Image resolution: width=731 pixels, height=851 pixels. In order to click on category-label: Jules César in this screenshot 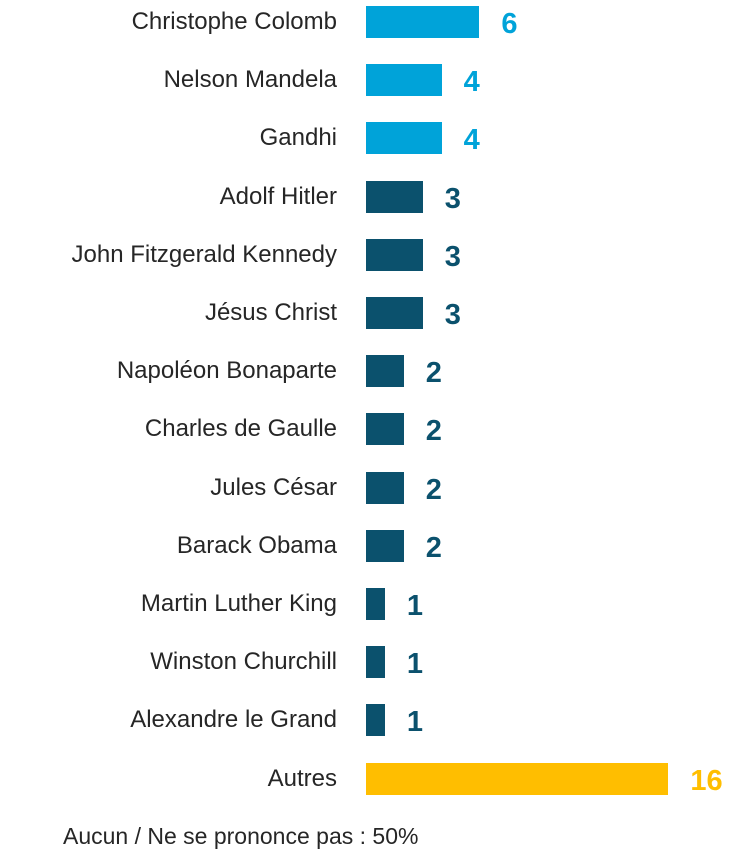, I will do `click(273, 487)`.